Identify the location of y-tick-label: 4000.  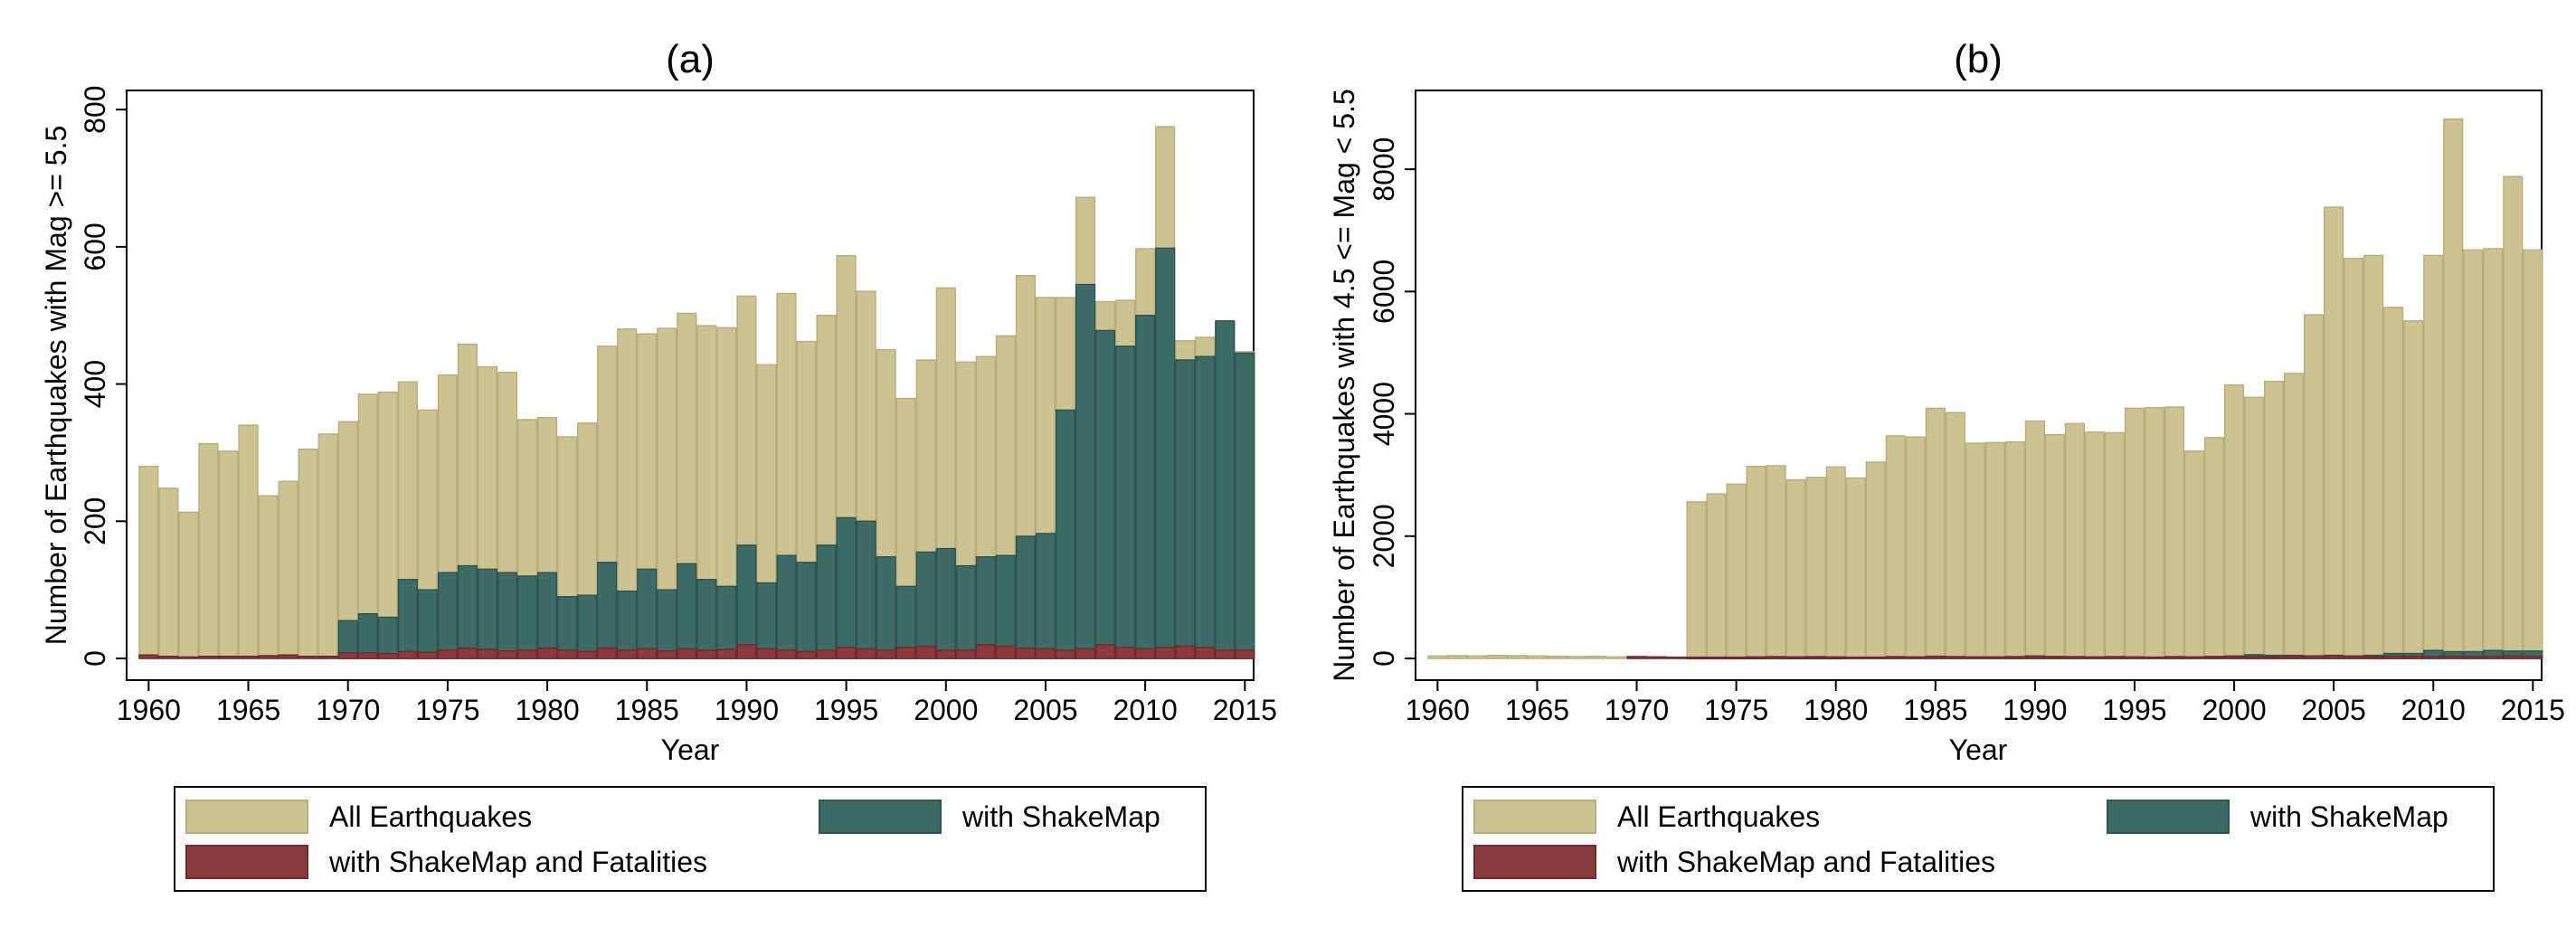
(1384, 414).